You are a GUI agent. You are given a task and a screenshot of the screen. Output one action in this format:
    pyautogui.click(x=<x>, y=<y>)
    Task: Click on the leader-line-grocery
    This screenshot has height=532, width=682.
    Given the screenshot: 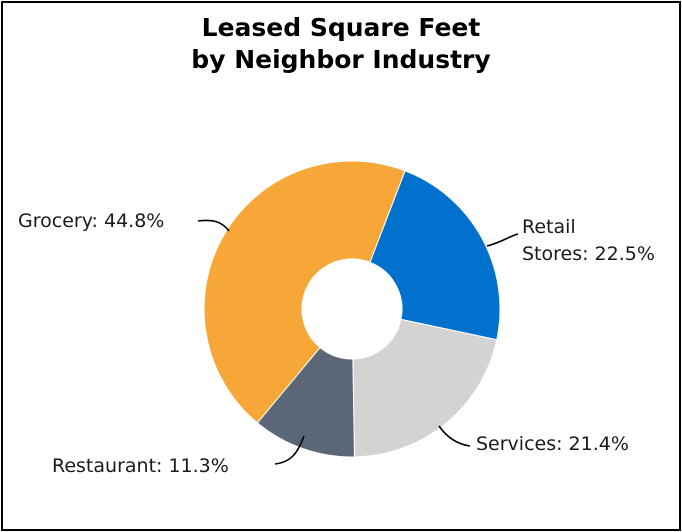 What is the action you would take?
    pyautogui.click(x=213, y=225)
    